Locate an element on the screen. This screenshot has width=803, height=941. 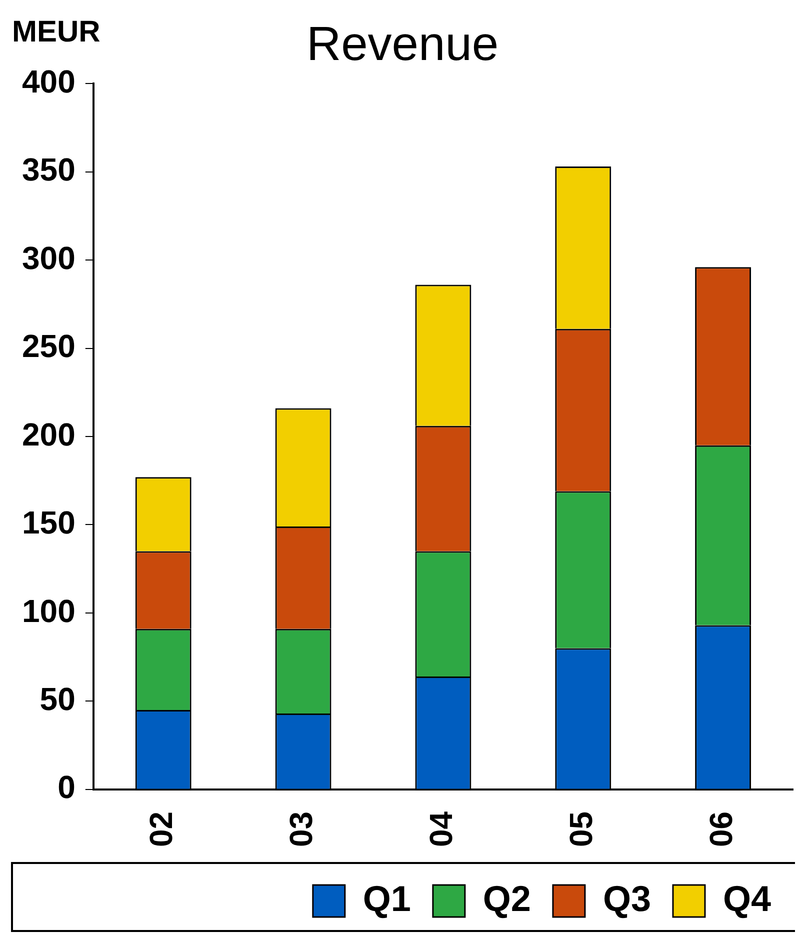
y-tick-label: 100 is located at coordinates (49, 610).